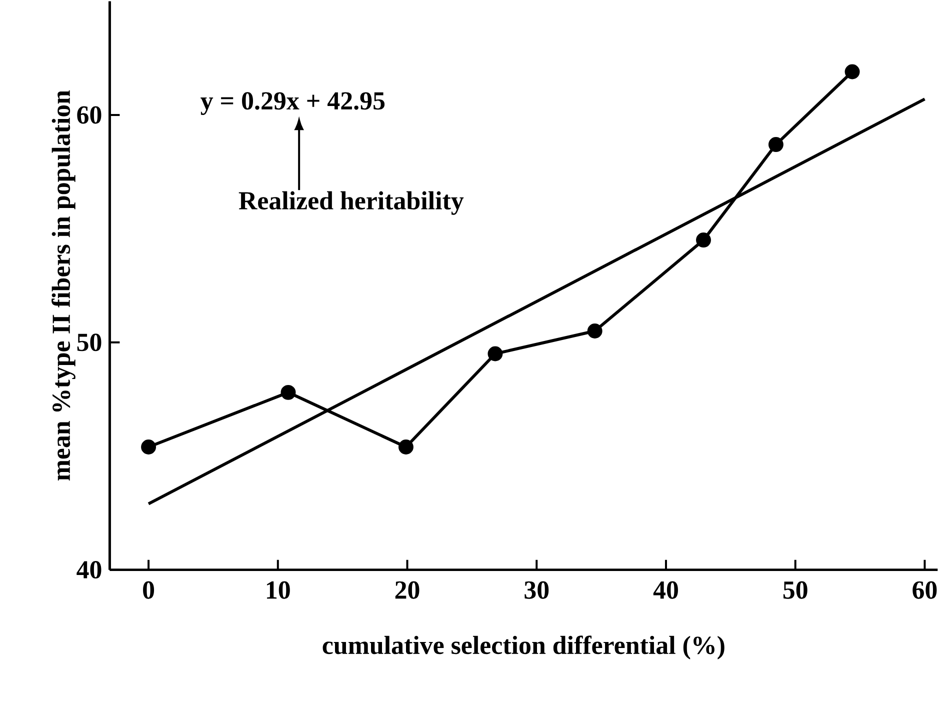 Image resolution: width=941 pixels, height=705 pixels. Describe the element at coordinates (278, 590) in the screenshot. I see `x-tick-label: 10` at that location.